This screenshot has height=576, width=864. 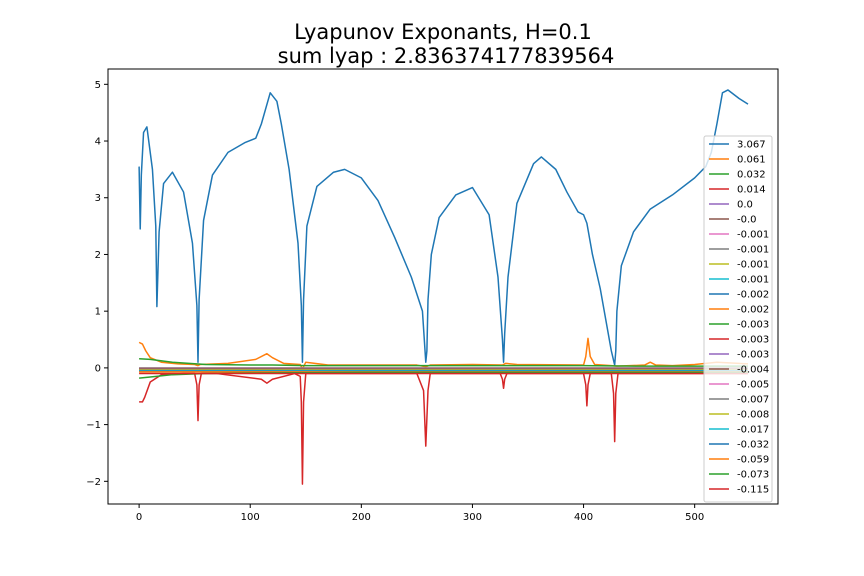 I want to click on legend-label: -0.008, so click(x=753, y=415).